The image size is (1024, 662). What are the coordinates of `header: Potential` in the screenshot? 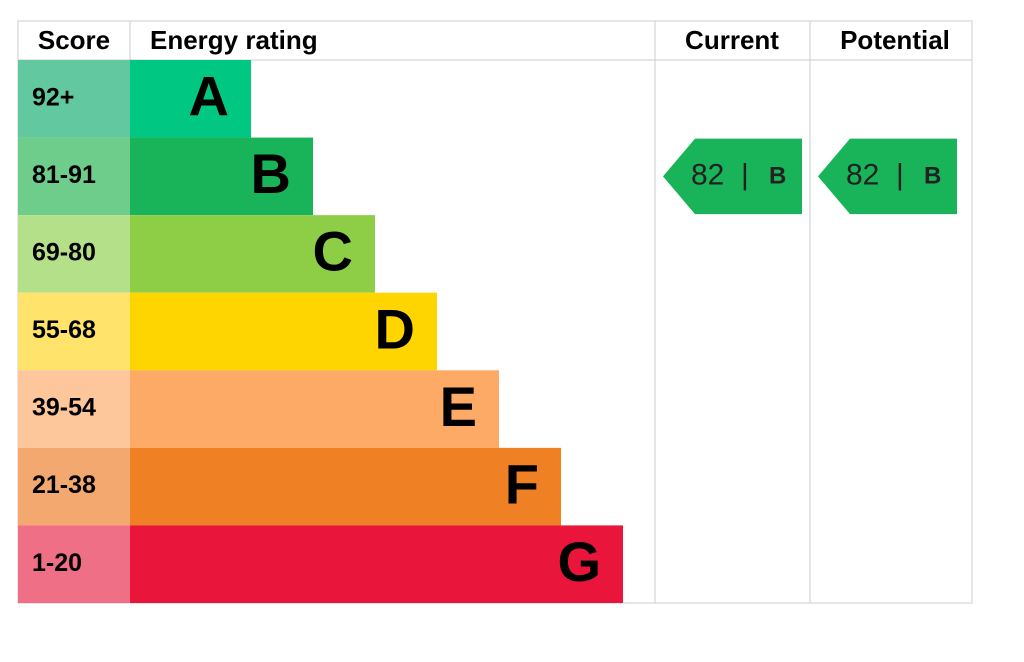 It's located at (895, 40).